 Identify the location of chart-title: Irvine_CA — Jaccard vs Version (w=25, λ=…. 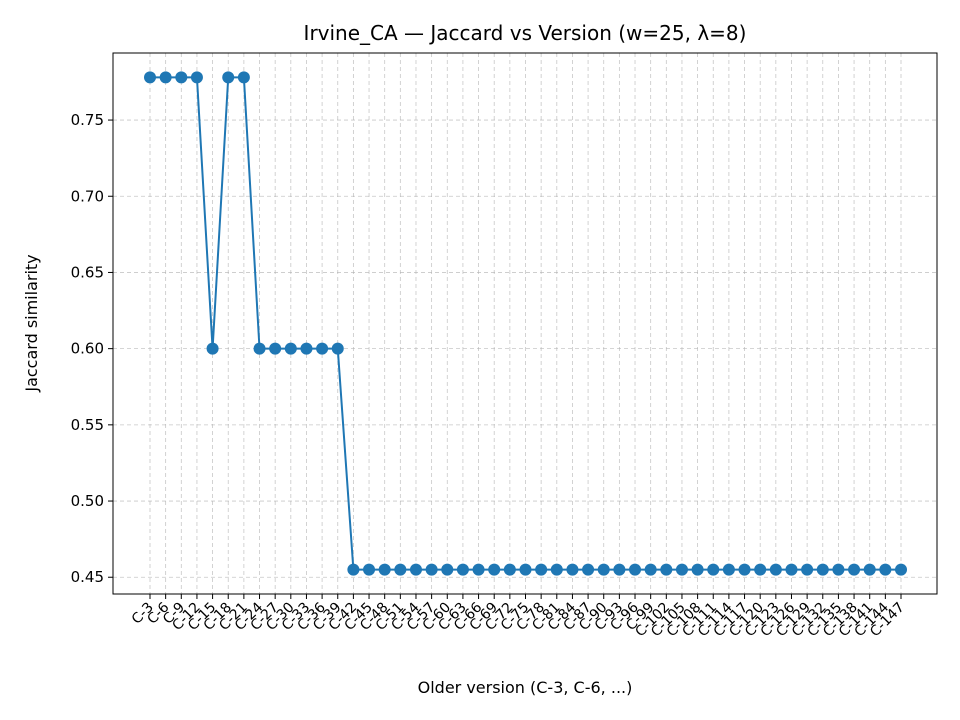
(525, 33).